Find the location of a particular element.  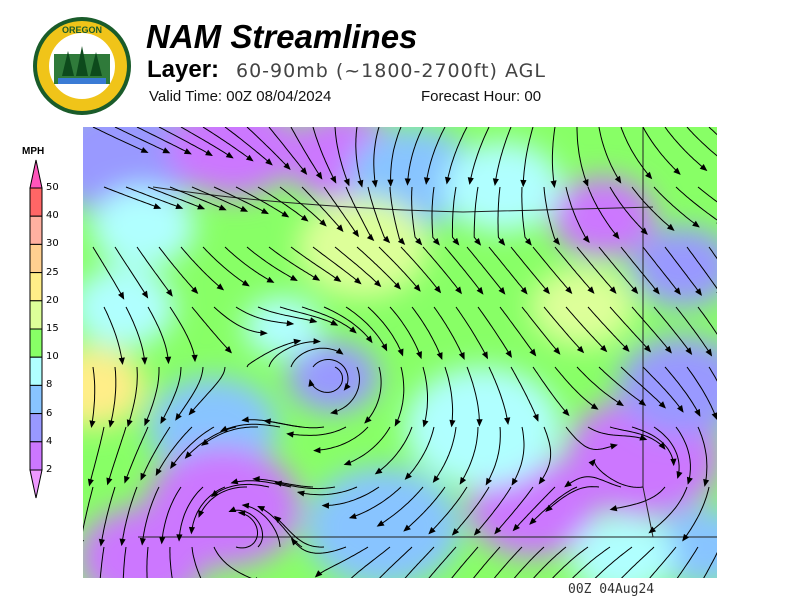

legend-tick-label: 25 is located at coordinates (52, 272).